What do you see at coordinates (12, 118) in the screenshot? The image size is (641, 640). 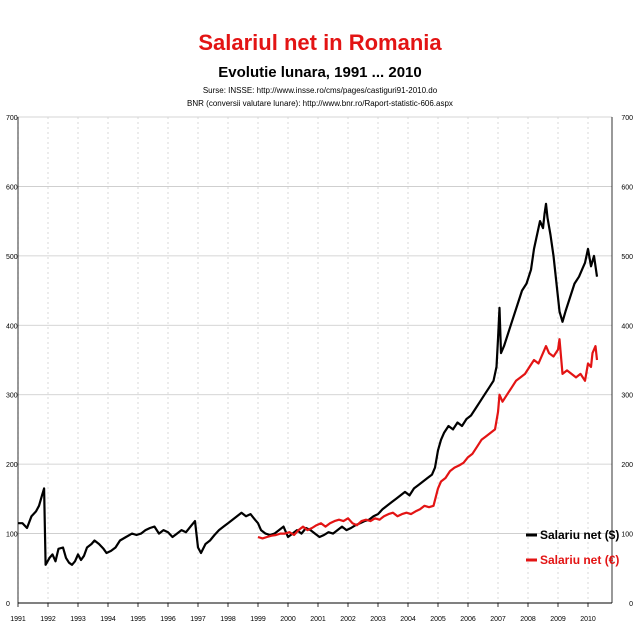 I see `y-tick-label-left: 700` at bounding box center [12, 118].